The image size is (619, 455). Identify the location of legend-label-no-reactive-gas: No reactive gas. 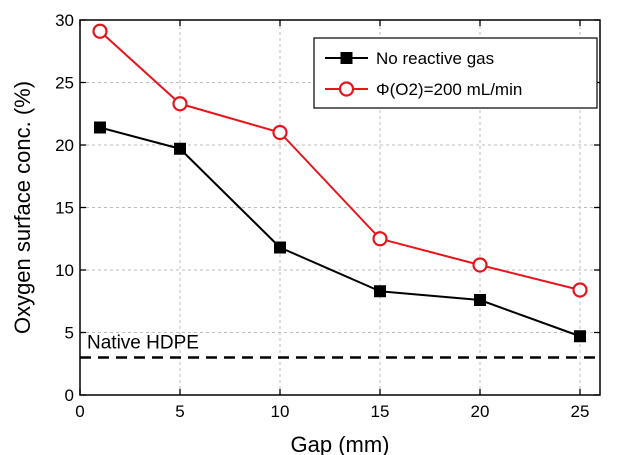
(435, 58).